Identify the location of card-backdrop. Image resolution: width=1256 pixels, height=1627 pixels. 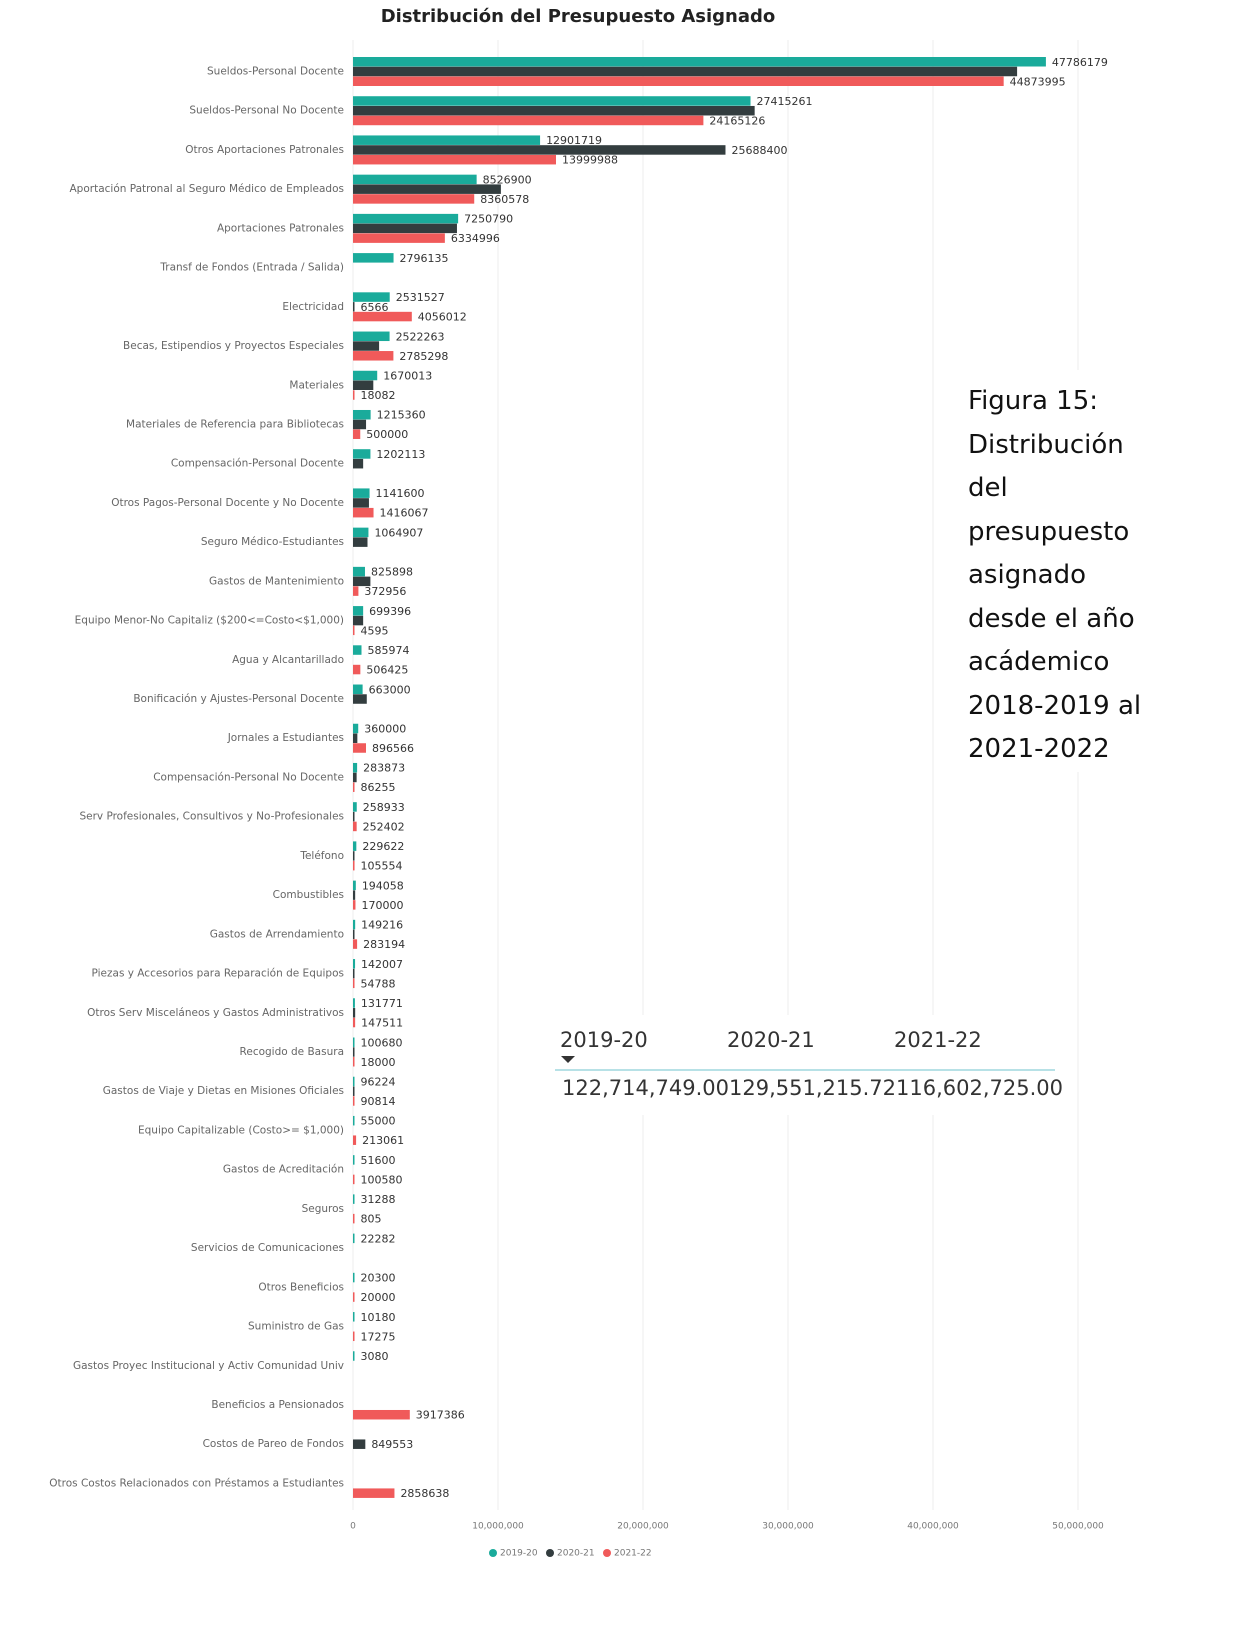
(805, 1065).